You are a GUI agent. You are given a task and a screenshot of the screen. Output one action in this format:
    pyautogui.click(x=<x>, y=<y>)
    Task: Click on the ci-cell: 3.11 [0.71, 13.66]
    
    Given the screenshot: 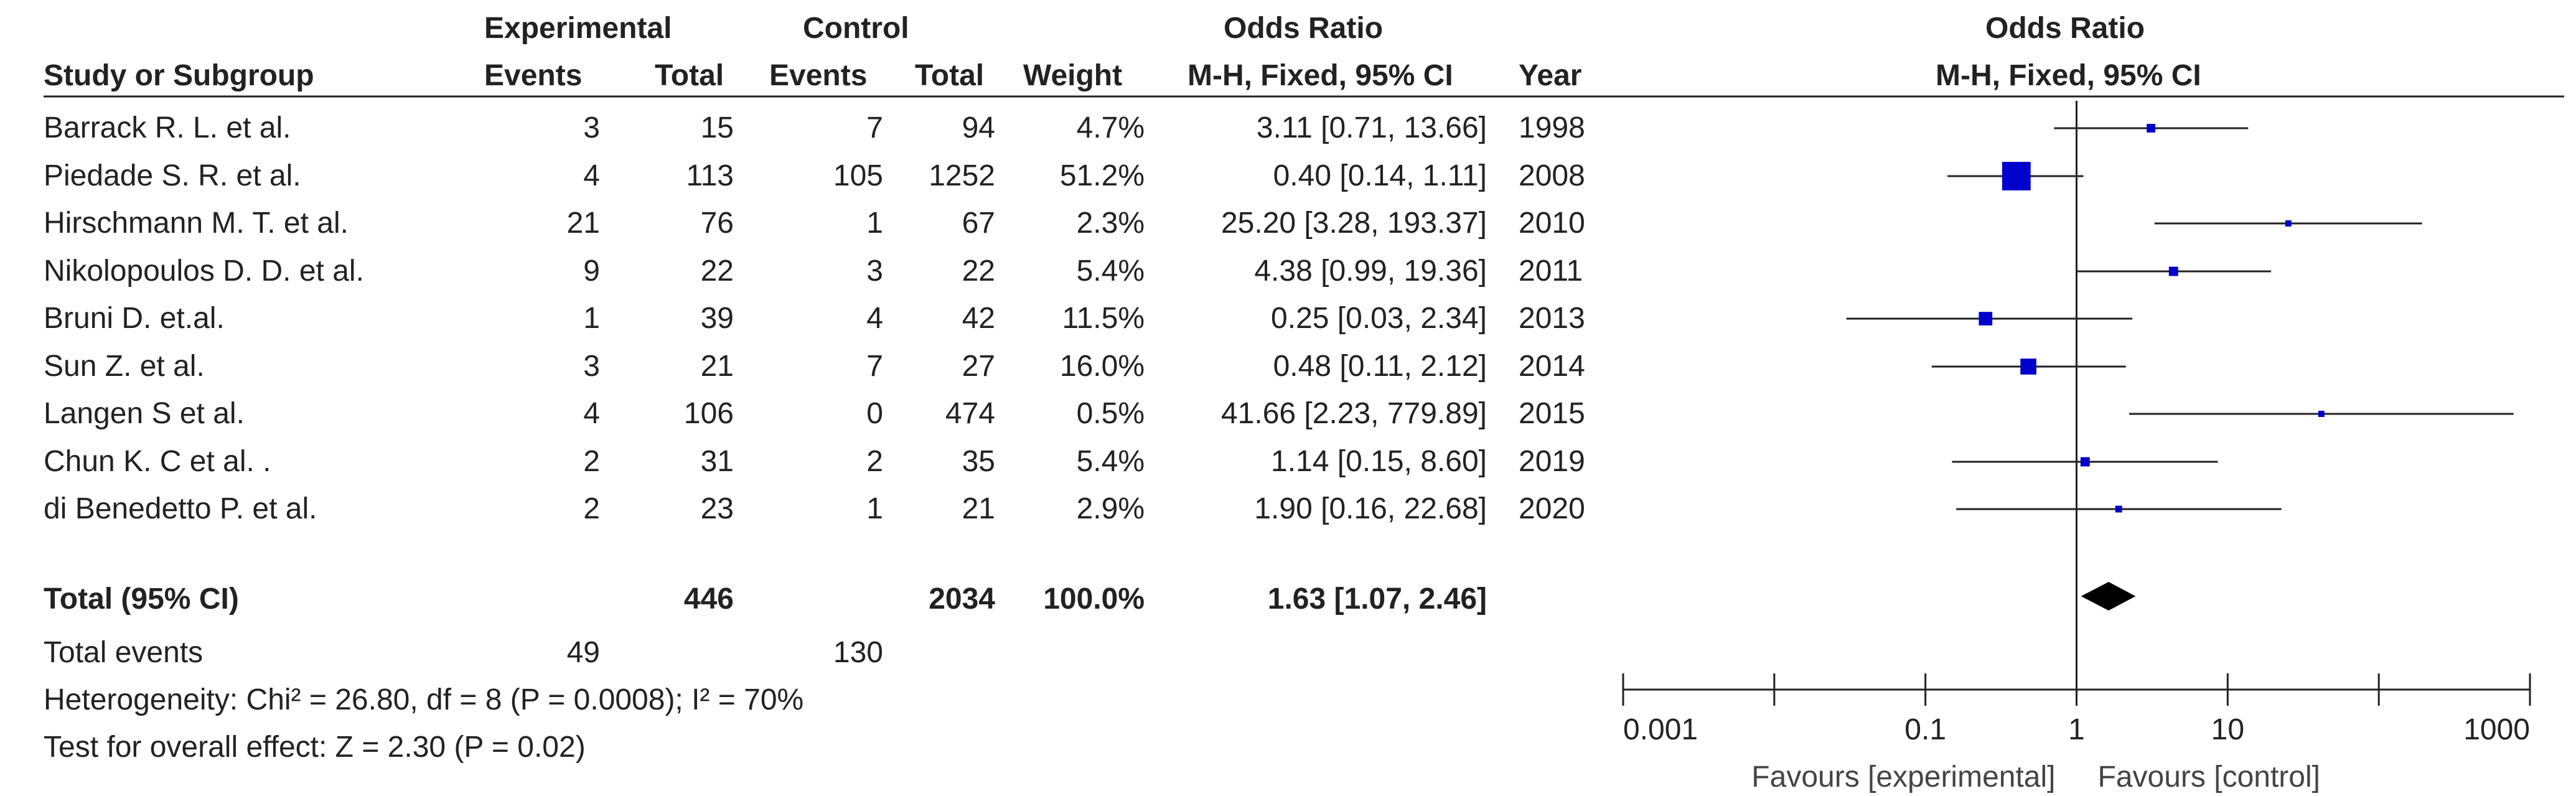 What is the action you would take?
    pyautogui.click(x=1371, y=128)
    